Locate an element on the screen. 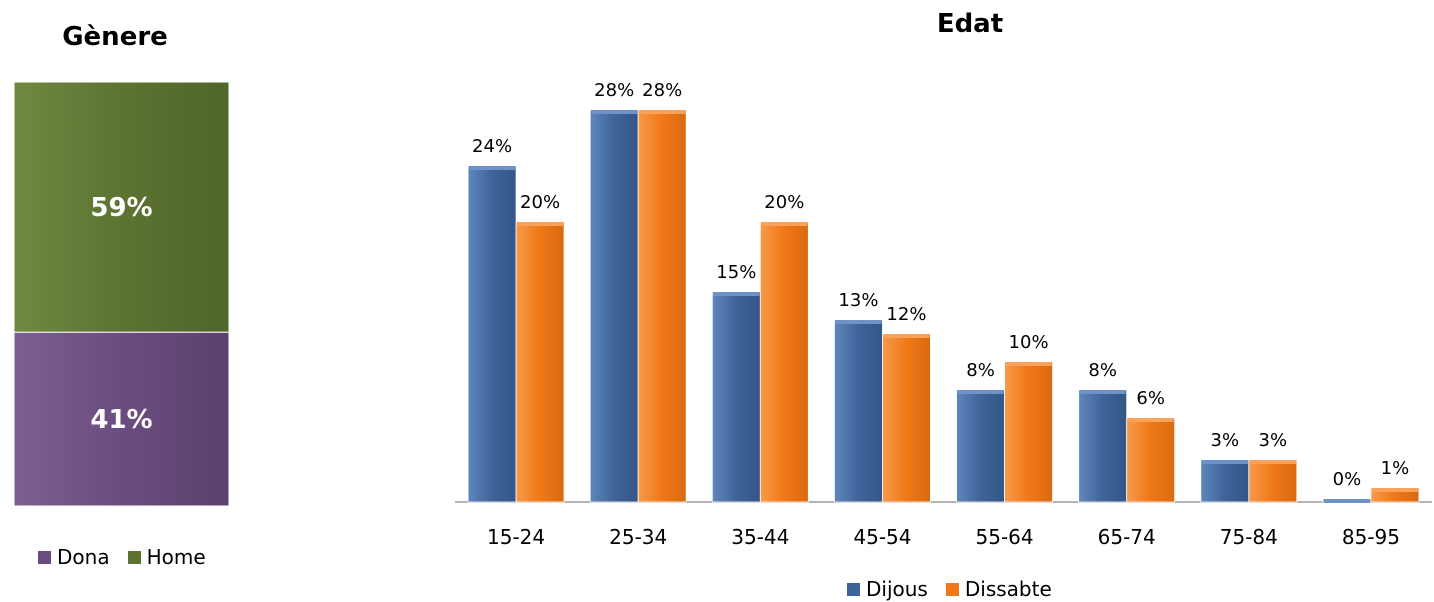 Image resolution: width=1434 pixels, height=602 pixels. legend-item-dijous: Dijous is located at coordinates (887, 589).